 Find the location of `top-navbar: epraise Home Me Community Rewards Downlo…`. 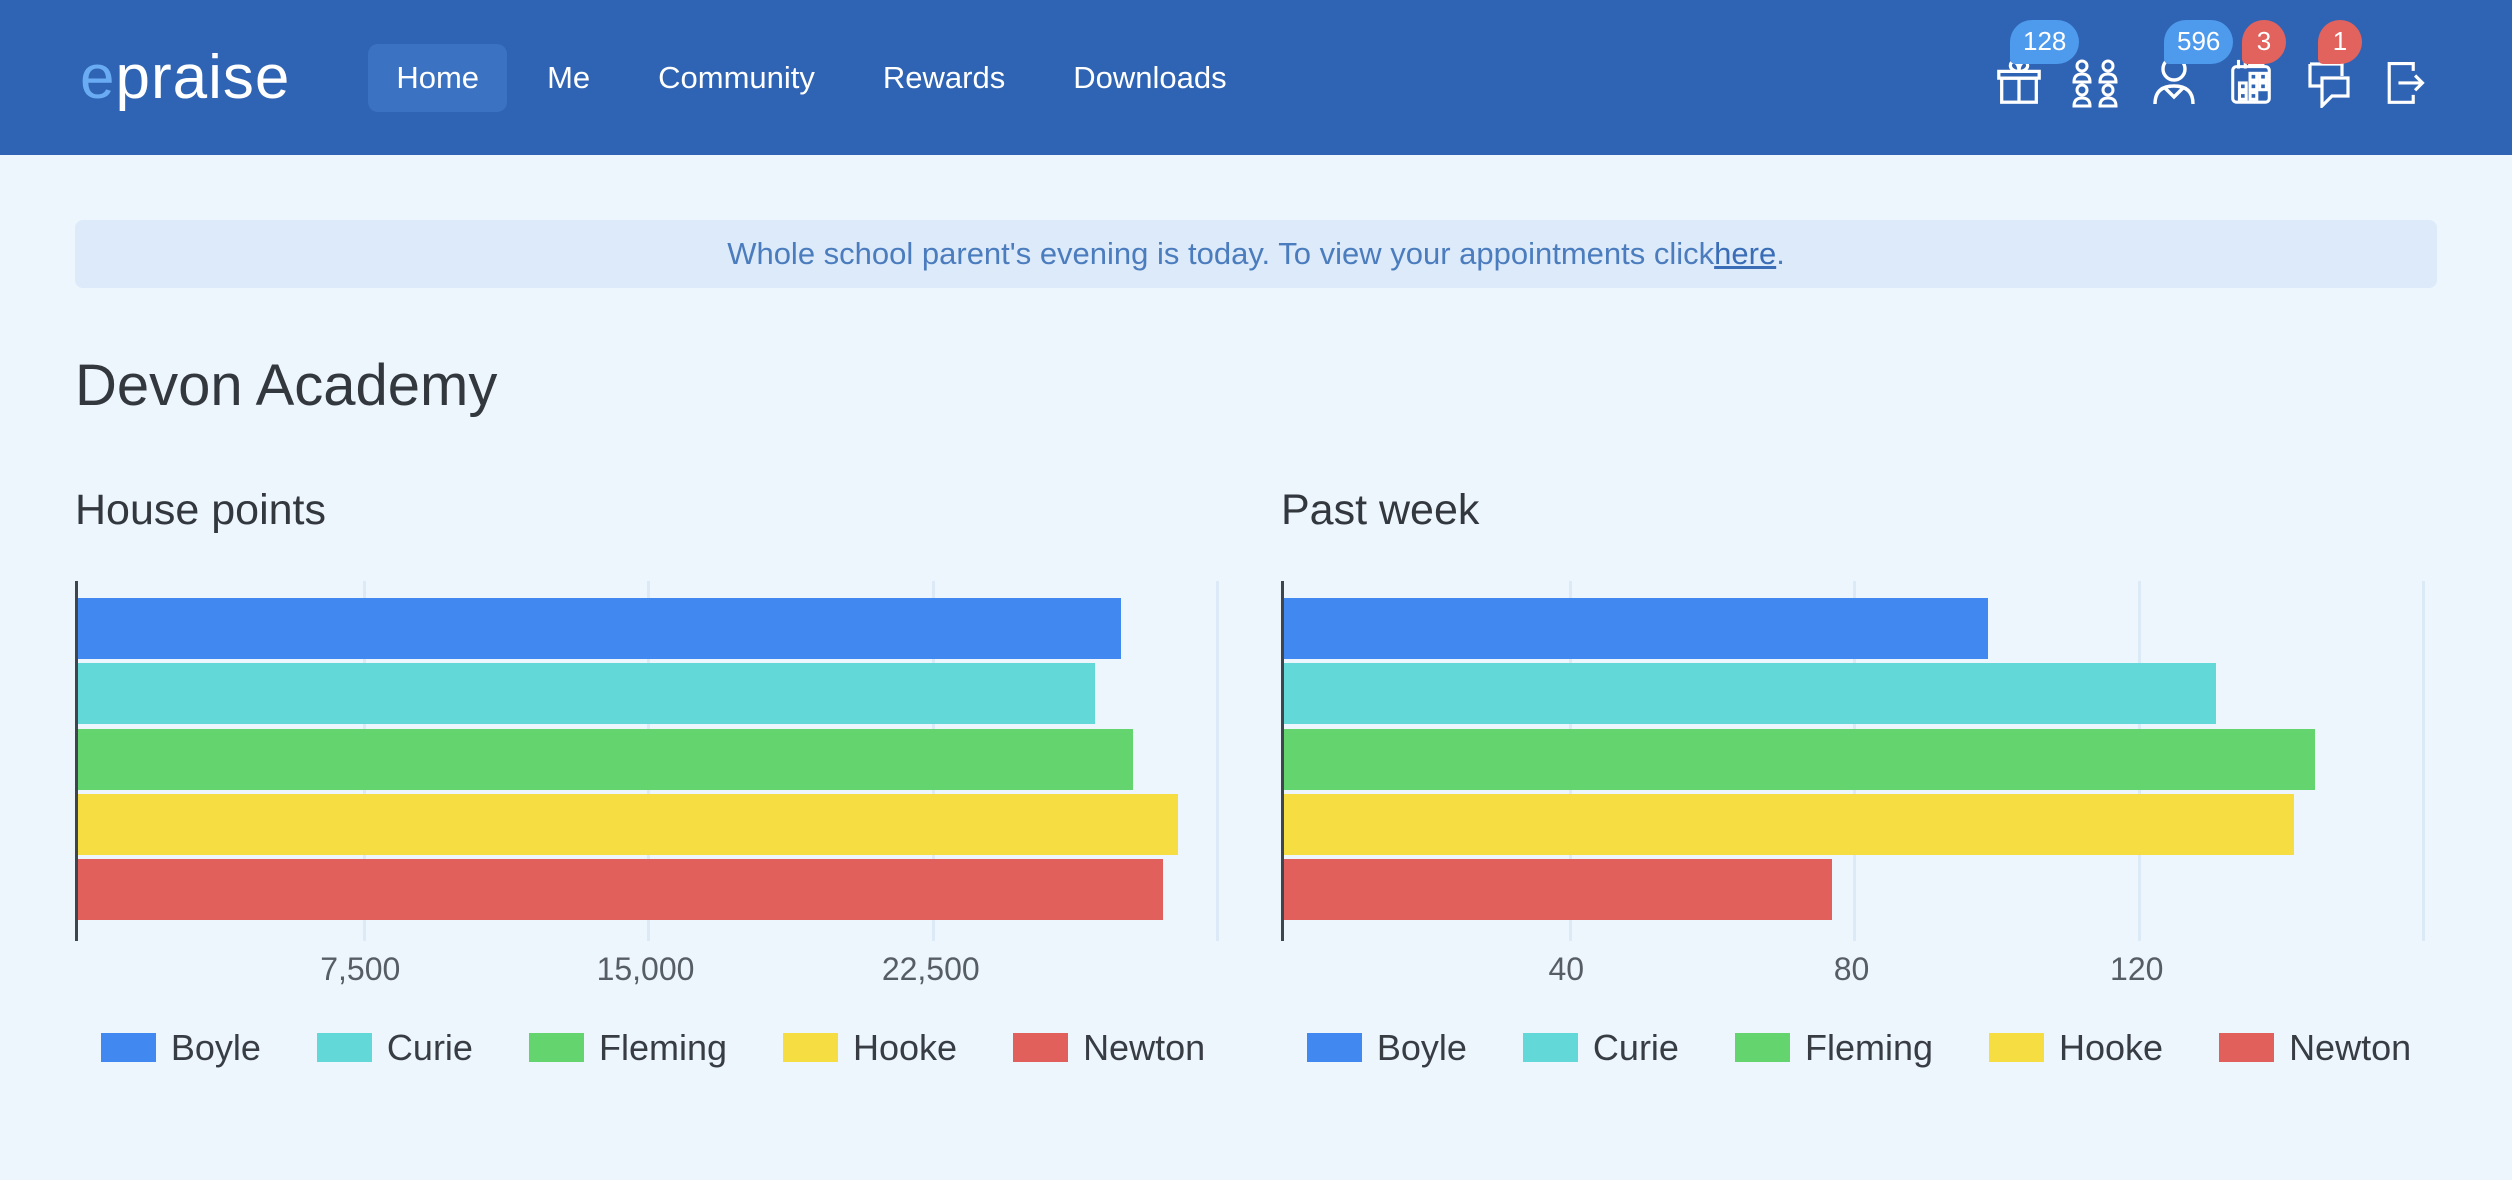

top-navbar: epraise Home Me Community Rewards Downlo… is located at coordinates (1256, 77).